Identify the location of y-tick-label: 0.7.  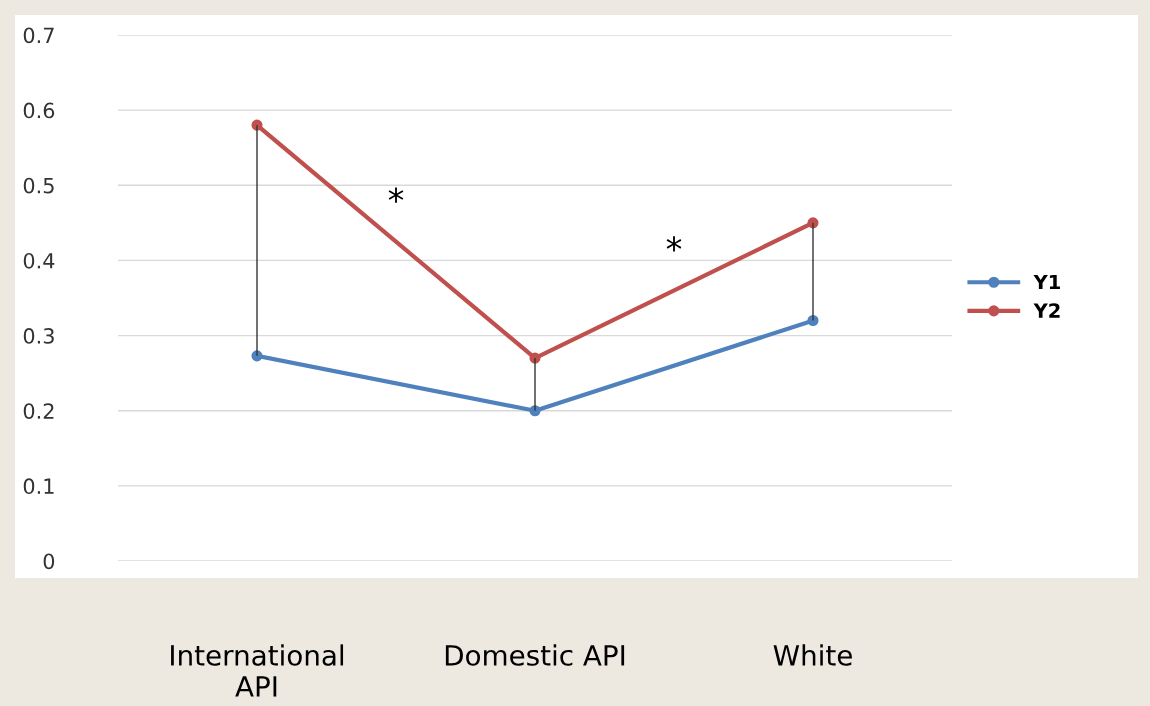
(38, 35).